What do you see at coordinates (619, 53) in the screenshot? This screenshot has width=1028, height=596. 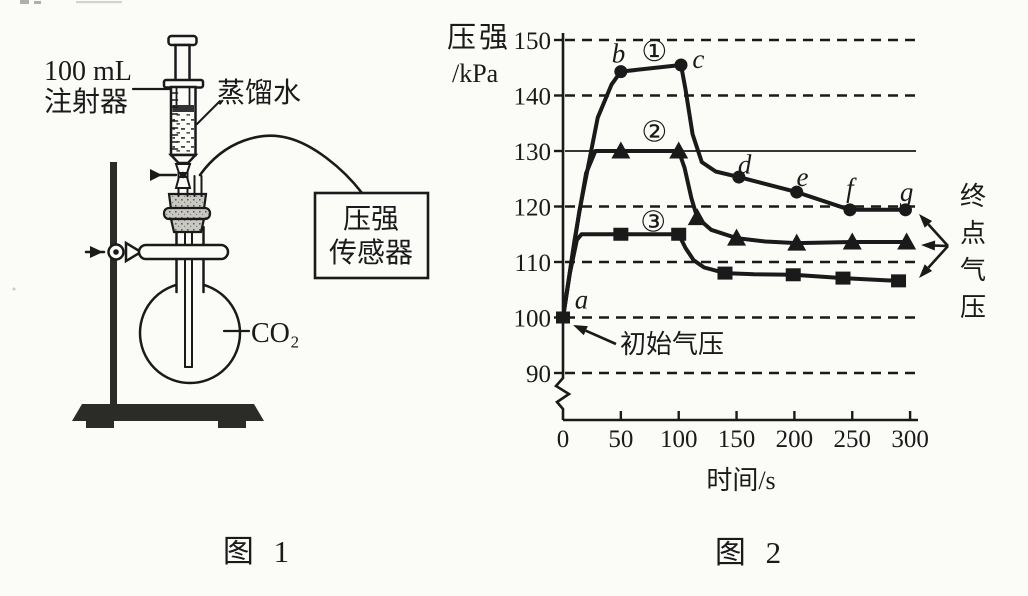 I see `point-label-b: b` at bounding box center [619, 53].